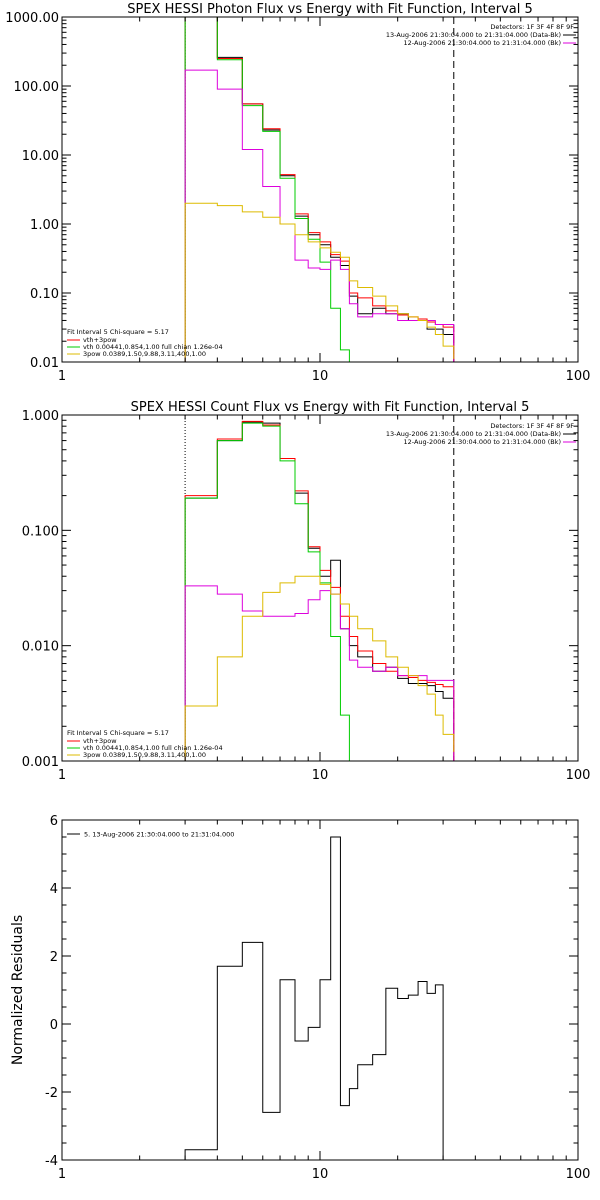  I want to click on photon-fit-3pow: 3pow 0.0389,1.50,9.88,3.11,400,1.00, so click(144, 354).